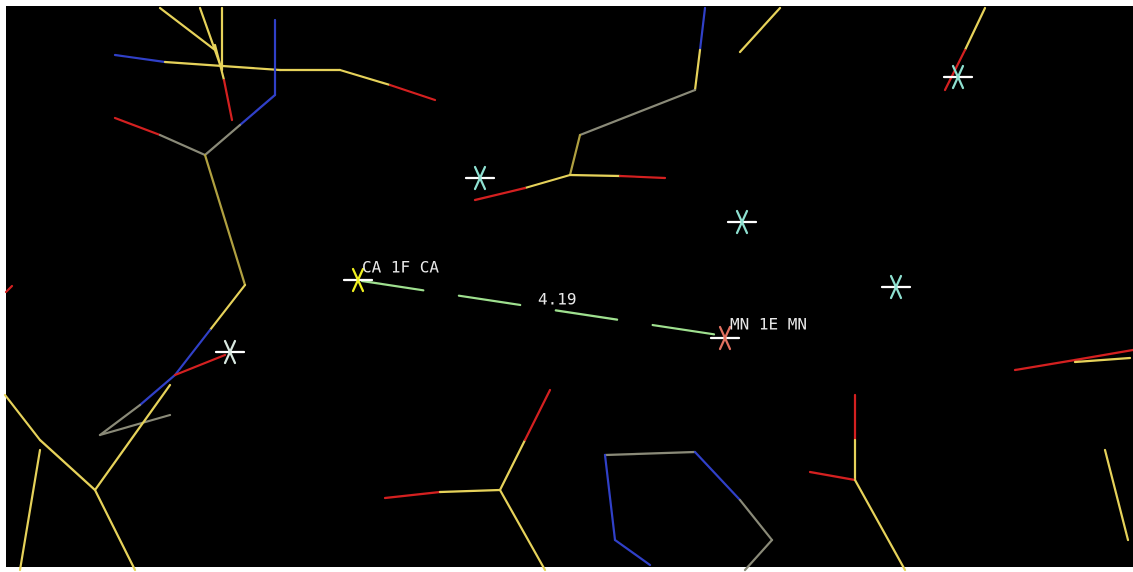 This screenshot has width=1133, height=572. What do you see at coordinates (557, 299) in the screenshot?
I see `distance-label: 4.19` at bounding box center [557, 299].